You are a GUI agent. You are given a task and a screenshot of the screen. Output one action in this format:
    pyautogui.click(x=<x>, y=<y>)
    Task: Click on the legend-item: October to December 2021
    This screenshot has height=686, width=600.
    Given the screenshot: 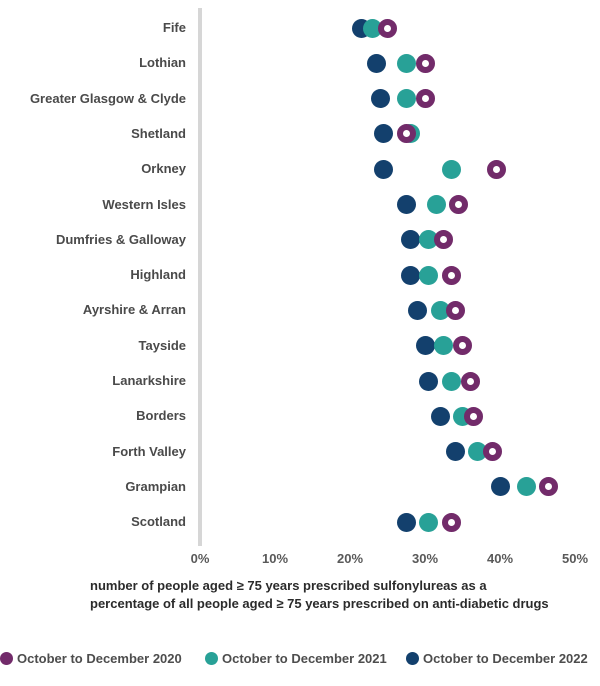 What is the action you would take?
    pyautogui.click(x=296, y=658)
    